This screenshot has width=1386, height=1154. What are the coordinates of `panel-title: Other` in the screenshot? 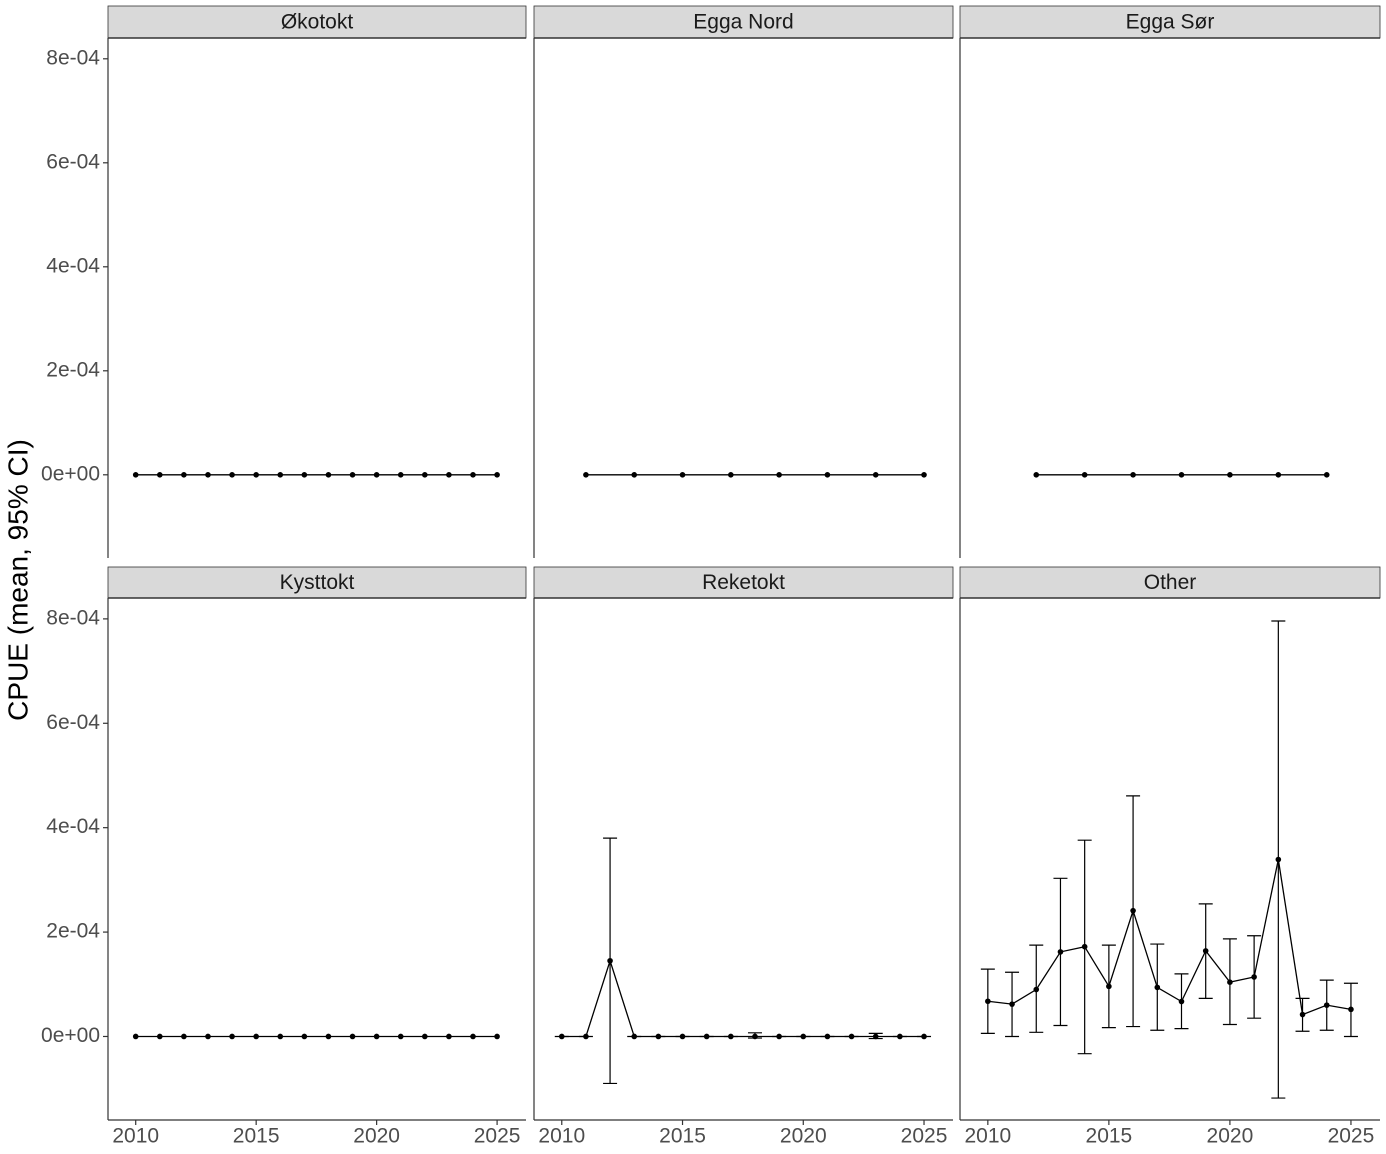 It's located at (1170, 582).